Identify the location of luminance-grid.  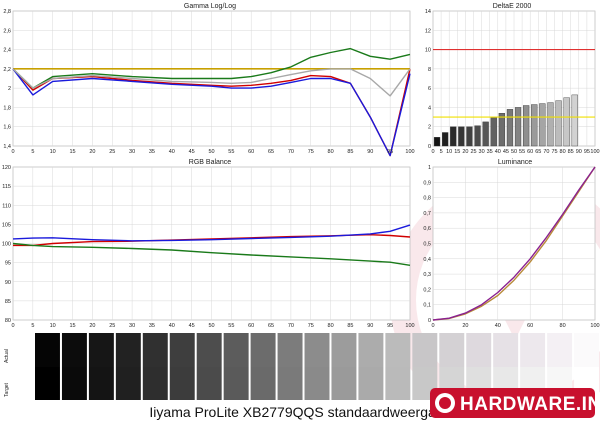
(514, 243).